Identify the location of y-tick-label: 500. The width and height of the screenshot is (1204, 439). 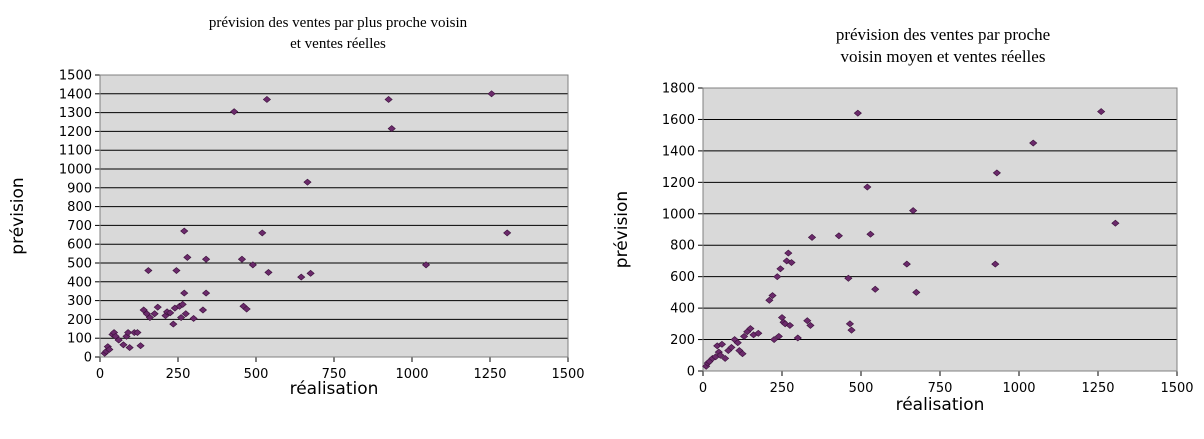
(79, 264).